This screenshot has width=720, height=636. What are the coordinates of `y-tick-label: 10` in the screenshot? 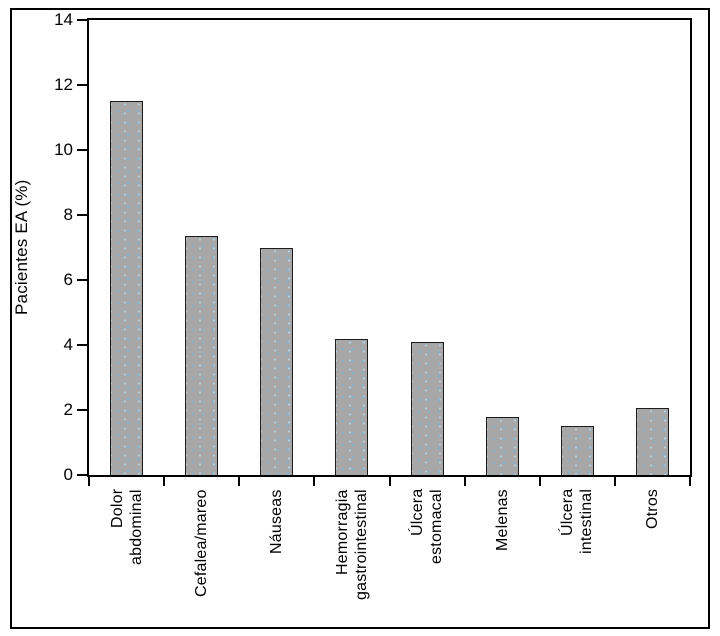 It's located at (63, 149).